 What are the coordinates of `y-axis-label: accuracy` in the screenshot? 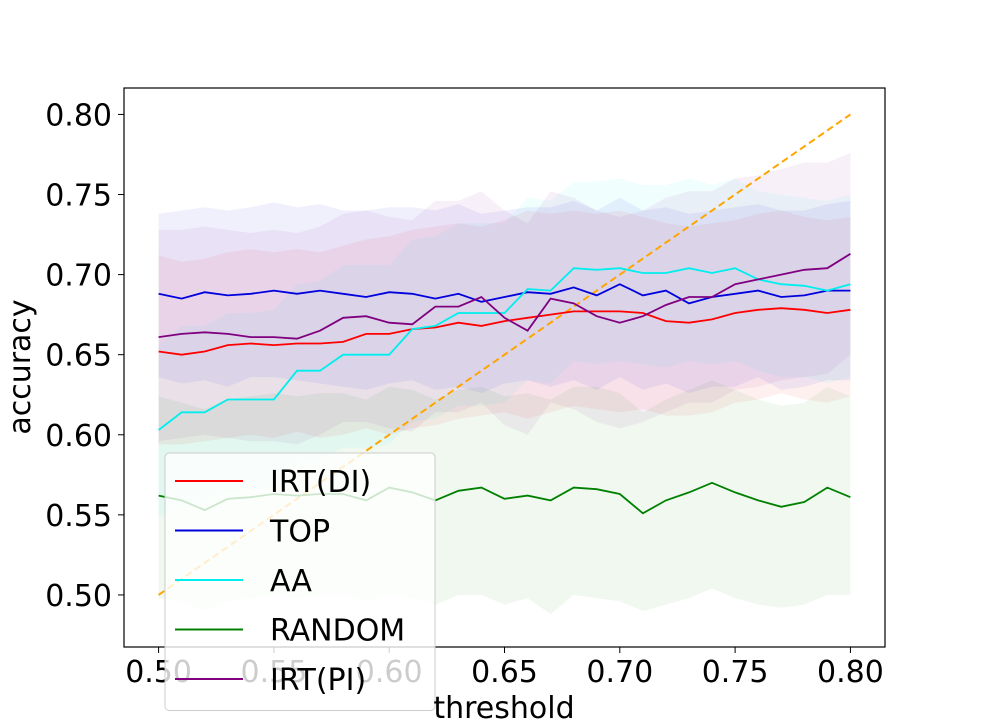 It's located at (20, 366).